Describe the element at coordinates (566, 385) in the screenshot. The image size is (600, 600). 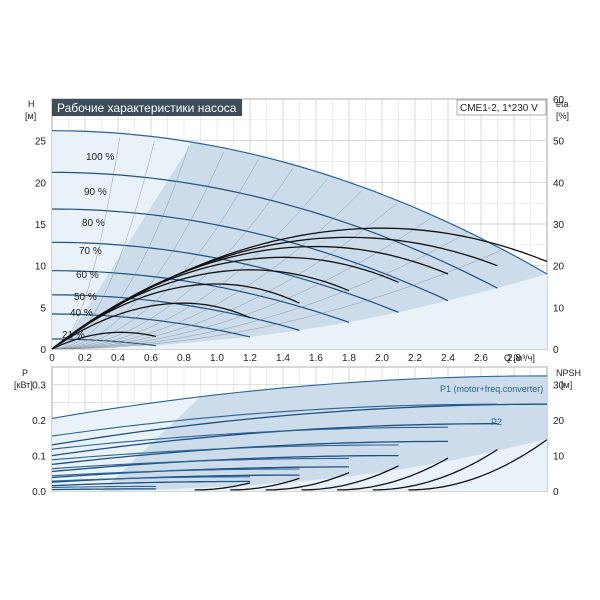
I see `npsh-axis-unit: [м]` at that location.